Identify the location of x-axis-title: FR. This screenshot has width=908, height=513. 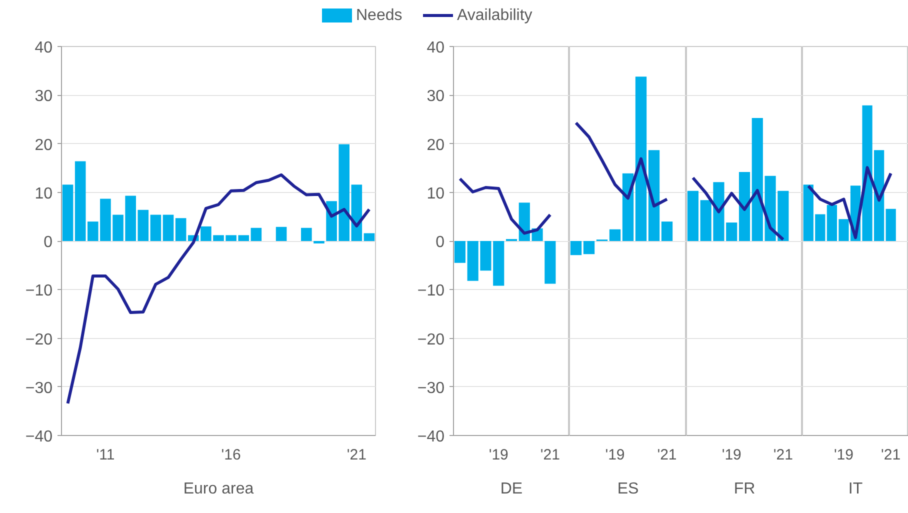
(745, 489).